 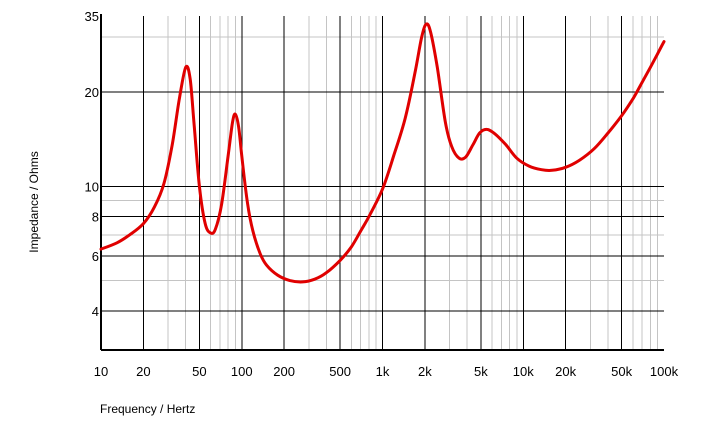 What do you see at coordinates (147, 409) in the screenshot?
I see `x-axis-label: Frequency / Hertz` at bounding box center [147, 409].